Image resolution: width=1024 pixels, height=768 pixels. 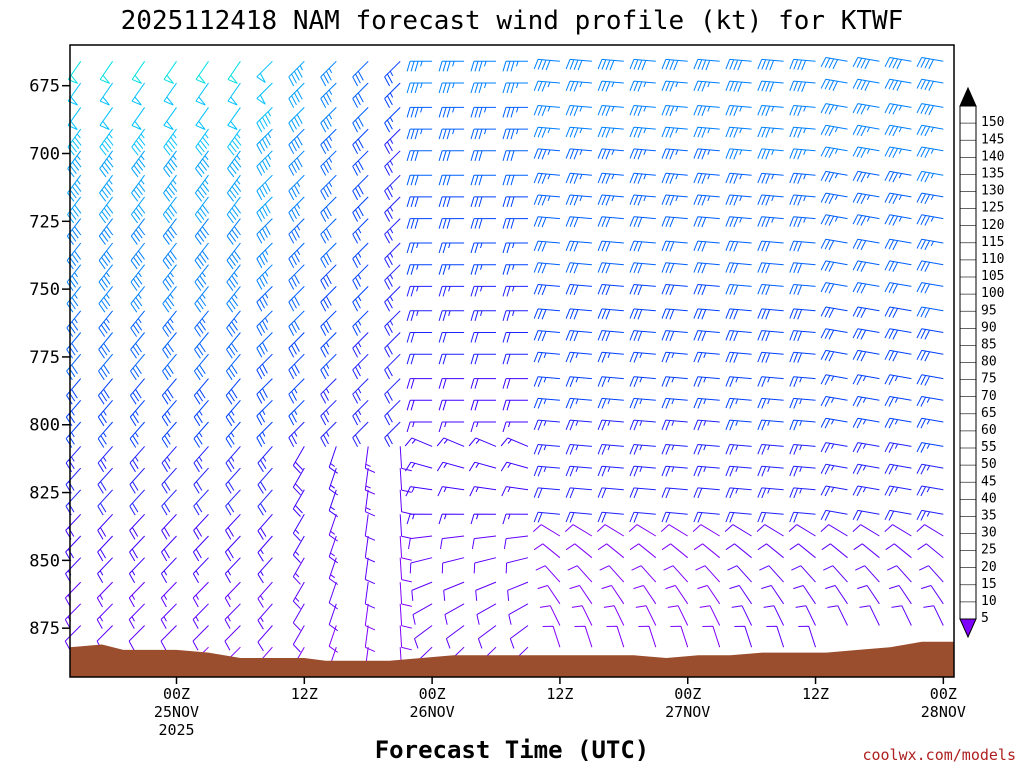 I want to click on colorbar-label: 25, so click(x=989, y=550).